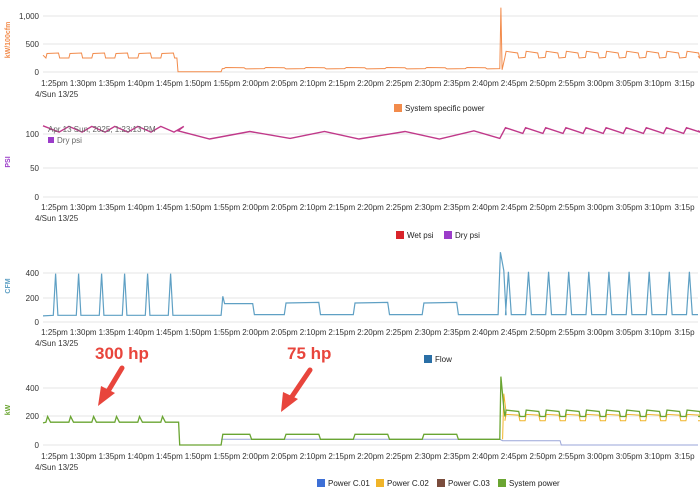 The image size is (700, 500). What do you see at coordinates (408, 483) in the screenshot?
I see `legend-label: Power C.02` at bounding box center [408, 483].